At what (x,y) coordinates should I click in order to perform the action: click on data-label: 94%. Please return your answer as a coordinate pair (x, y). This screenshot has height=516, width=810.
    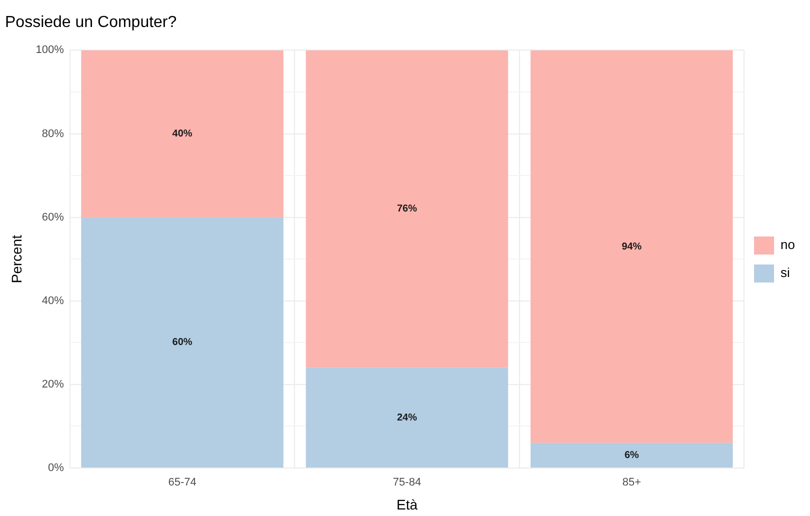
    Looking at the image, I should click on (632, 246).